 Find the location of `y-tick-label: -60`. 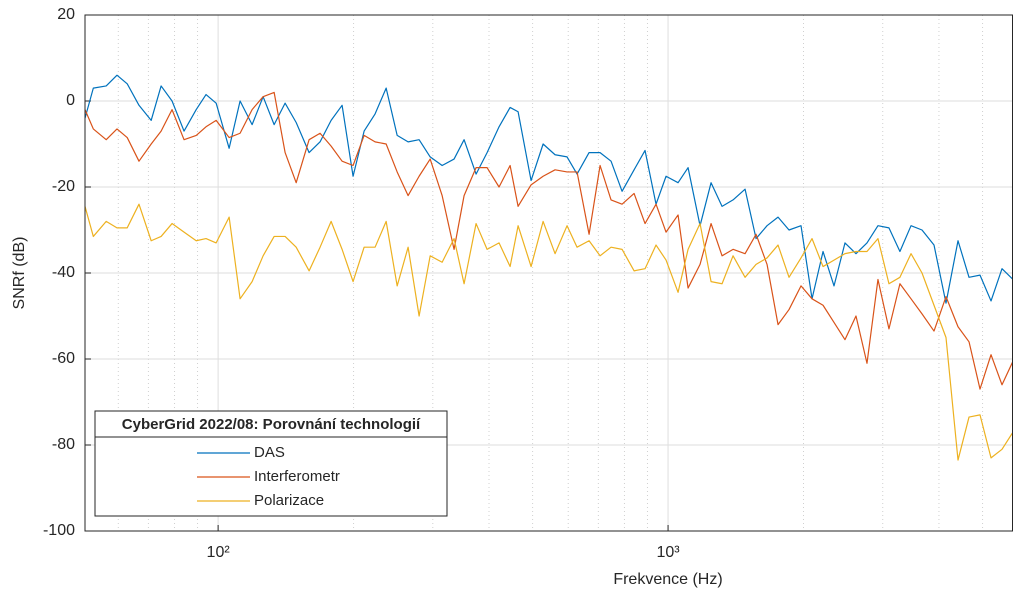

y-tick-label: -60 is located at coordinates (63, 358).